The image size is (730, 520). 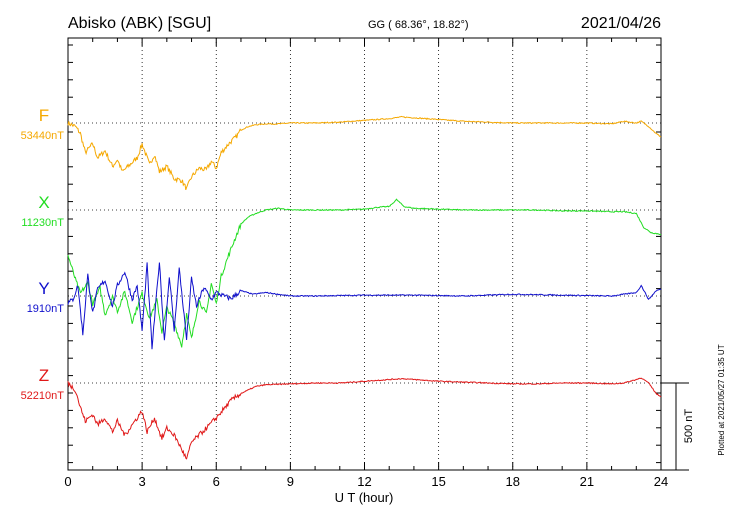 I want to click on series-line-f, so click(x=364, y=153).